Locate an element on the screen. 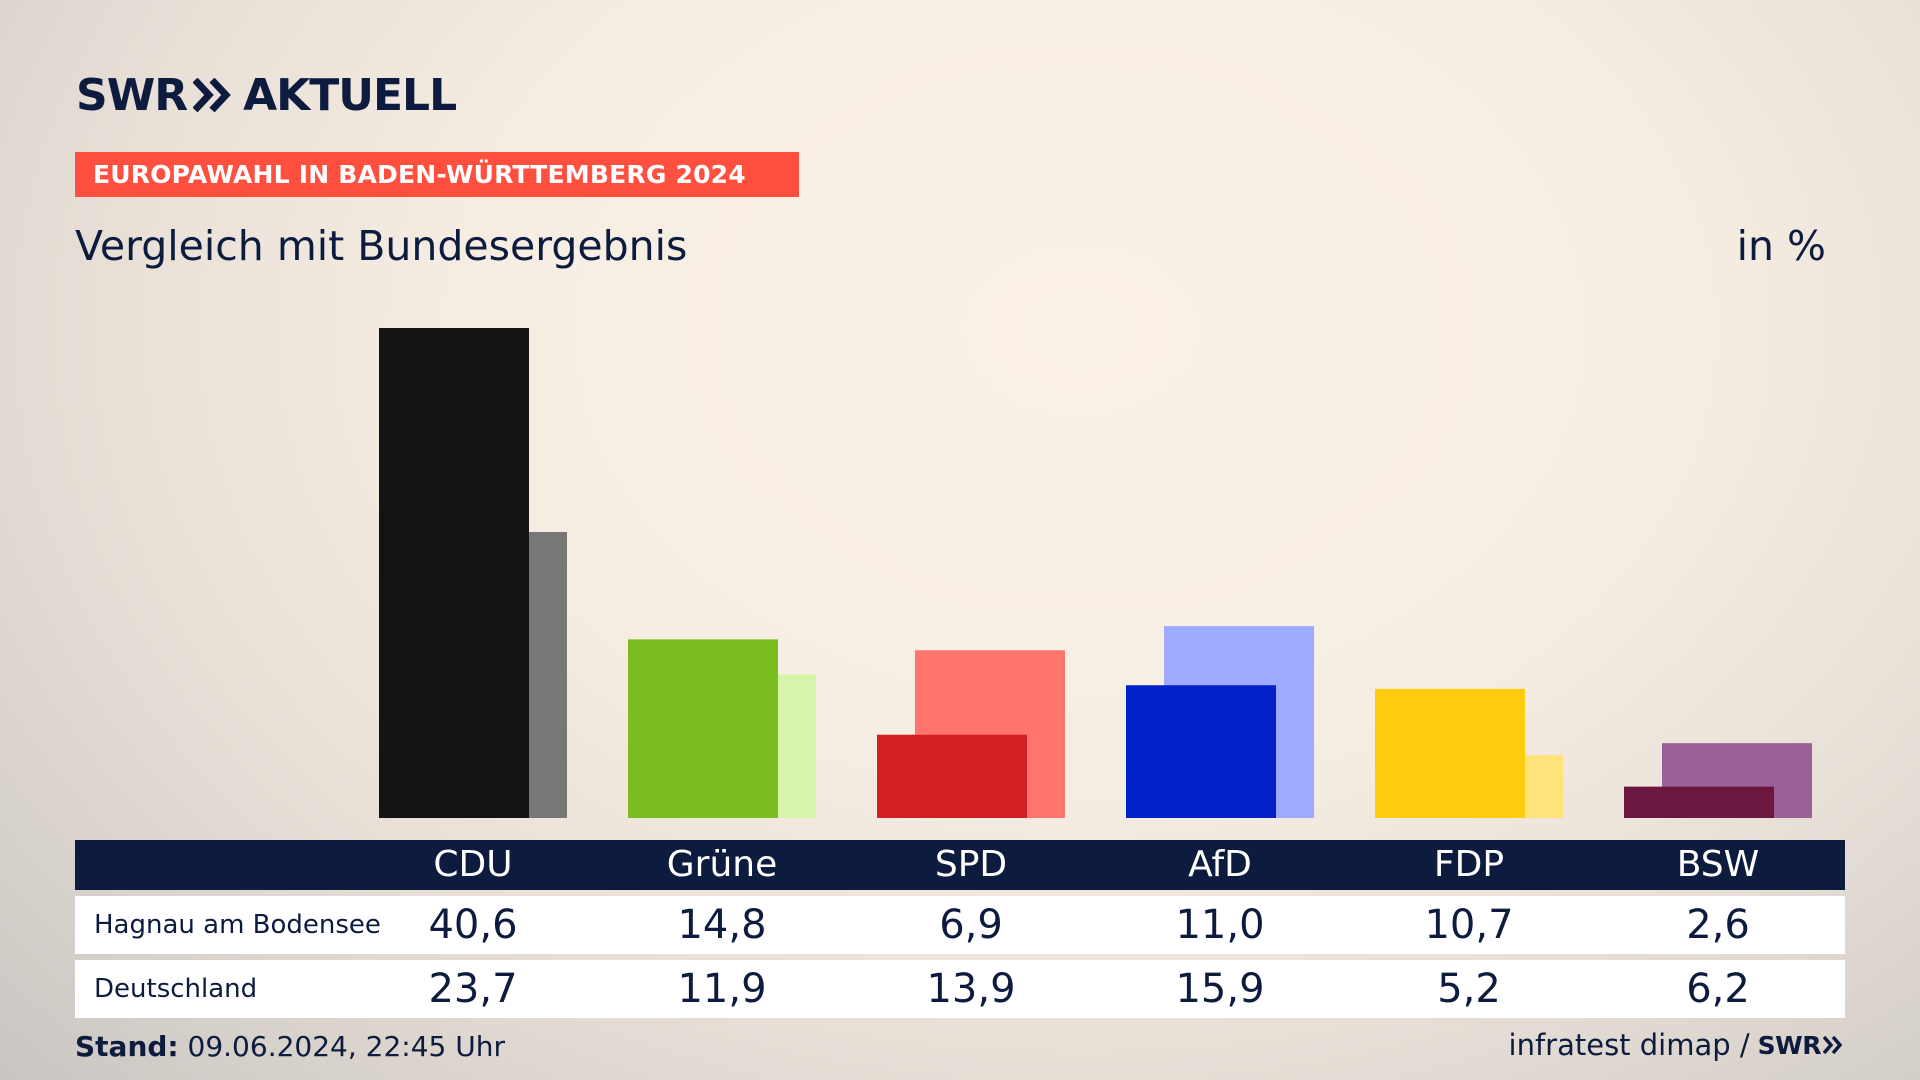  value-label: 6,2 is located at coordinates (1718, 989).